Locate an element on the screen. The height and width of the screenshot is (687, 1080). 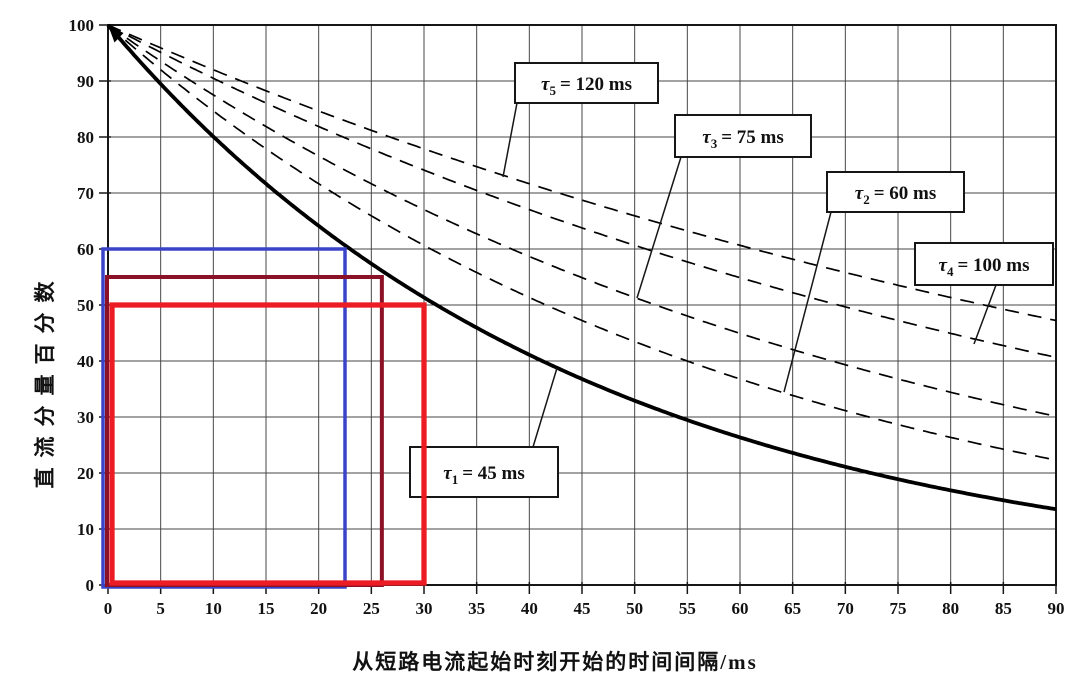
curves-origin-arrowhead is located at coordinates (116, 34).